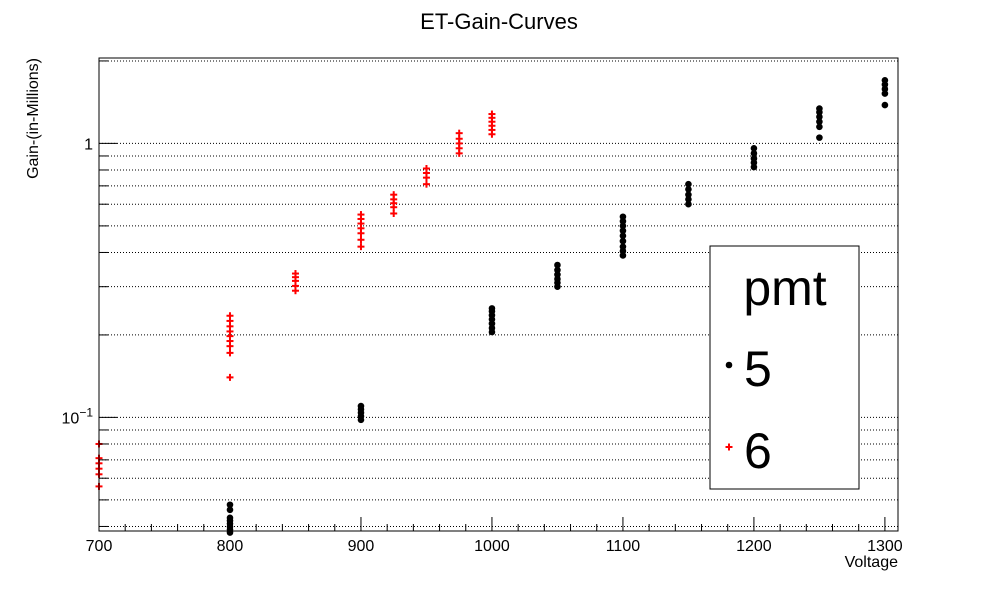 The image size is (998, 589). Describe the element at coordinates (499, 21) in the screenshot. I see `chart-title: ET-Gain-Curves` at that location.